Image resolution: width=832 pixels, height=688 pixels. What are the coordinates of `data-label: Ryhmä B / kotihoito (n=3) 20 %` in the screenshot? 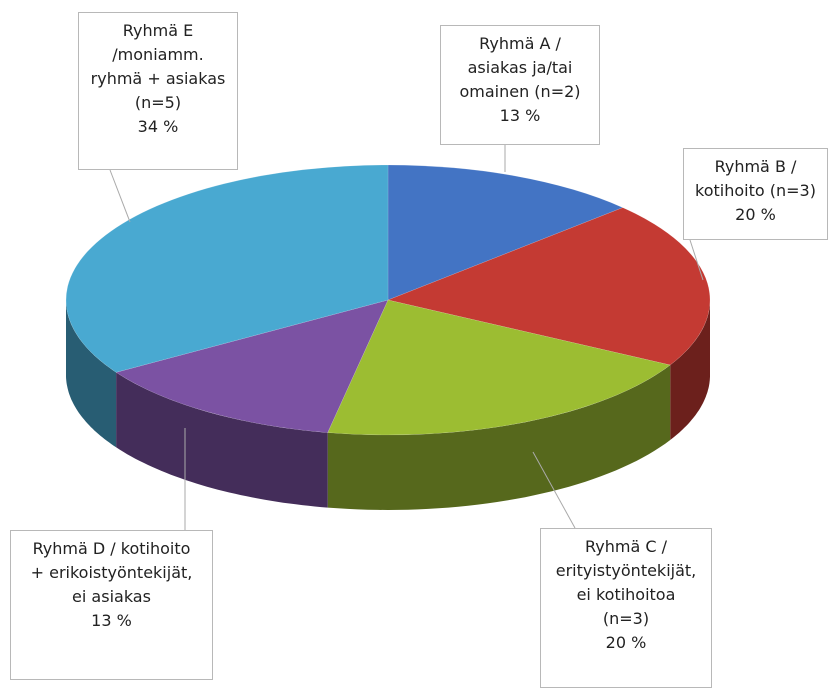 It's located at (755, 194).